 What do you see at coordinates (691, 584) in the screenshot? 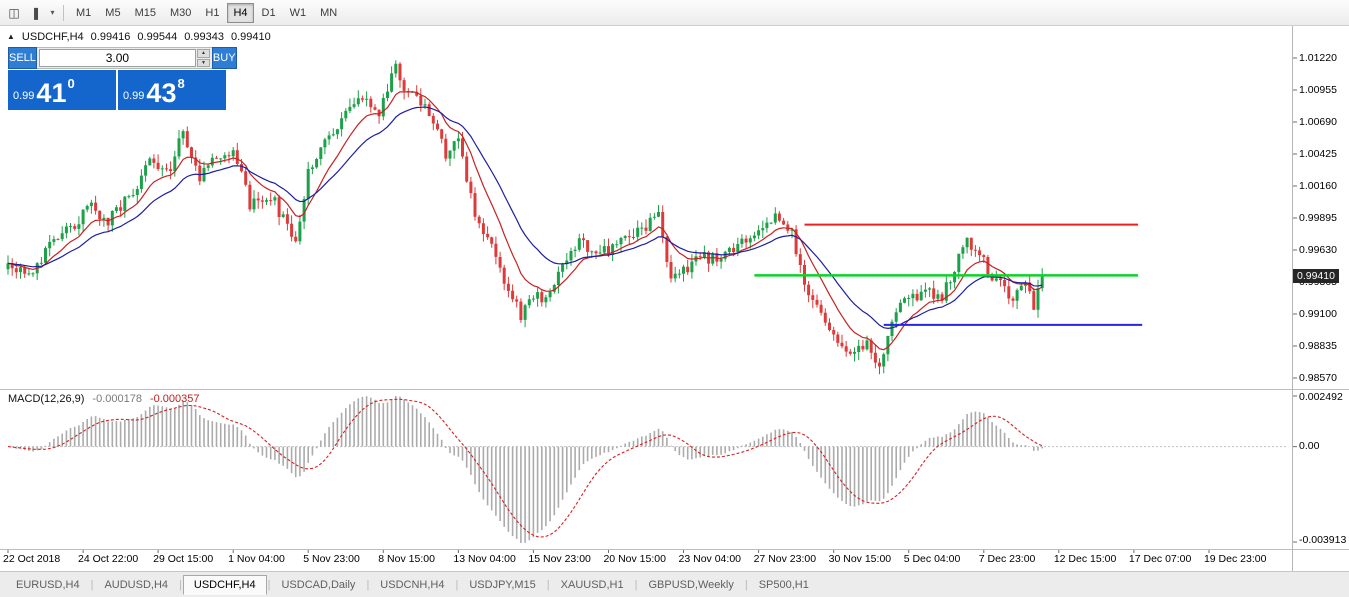
I see `chart-tab-gbpusd: GBPUSD,Weekly` at bounding box center [691, 584].